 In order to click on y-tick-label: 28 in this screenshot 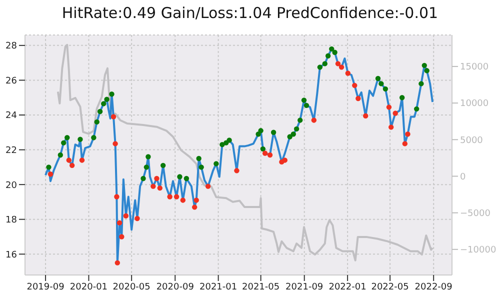, I will do `click(12, 47)`.